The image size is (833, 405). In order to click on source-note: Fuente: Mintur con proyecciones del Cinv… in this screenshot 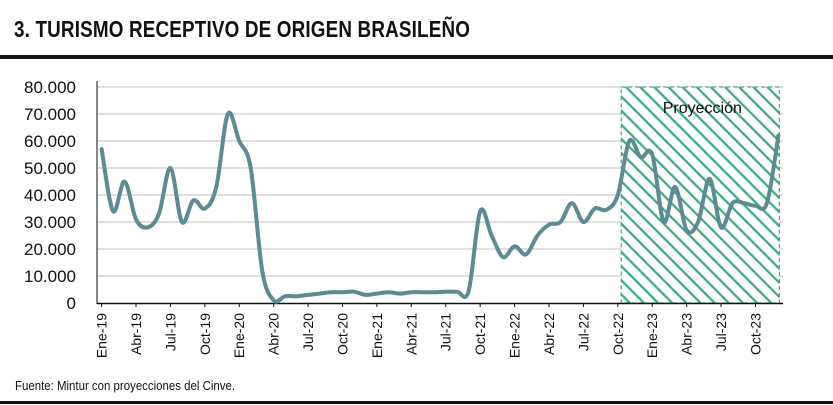, I will do `click(125, 385)`.